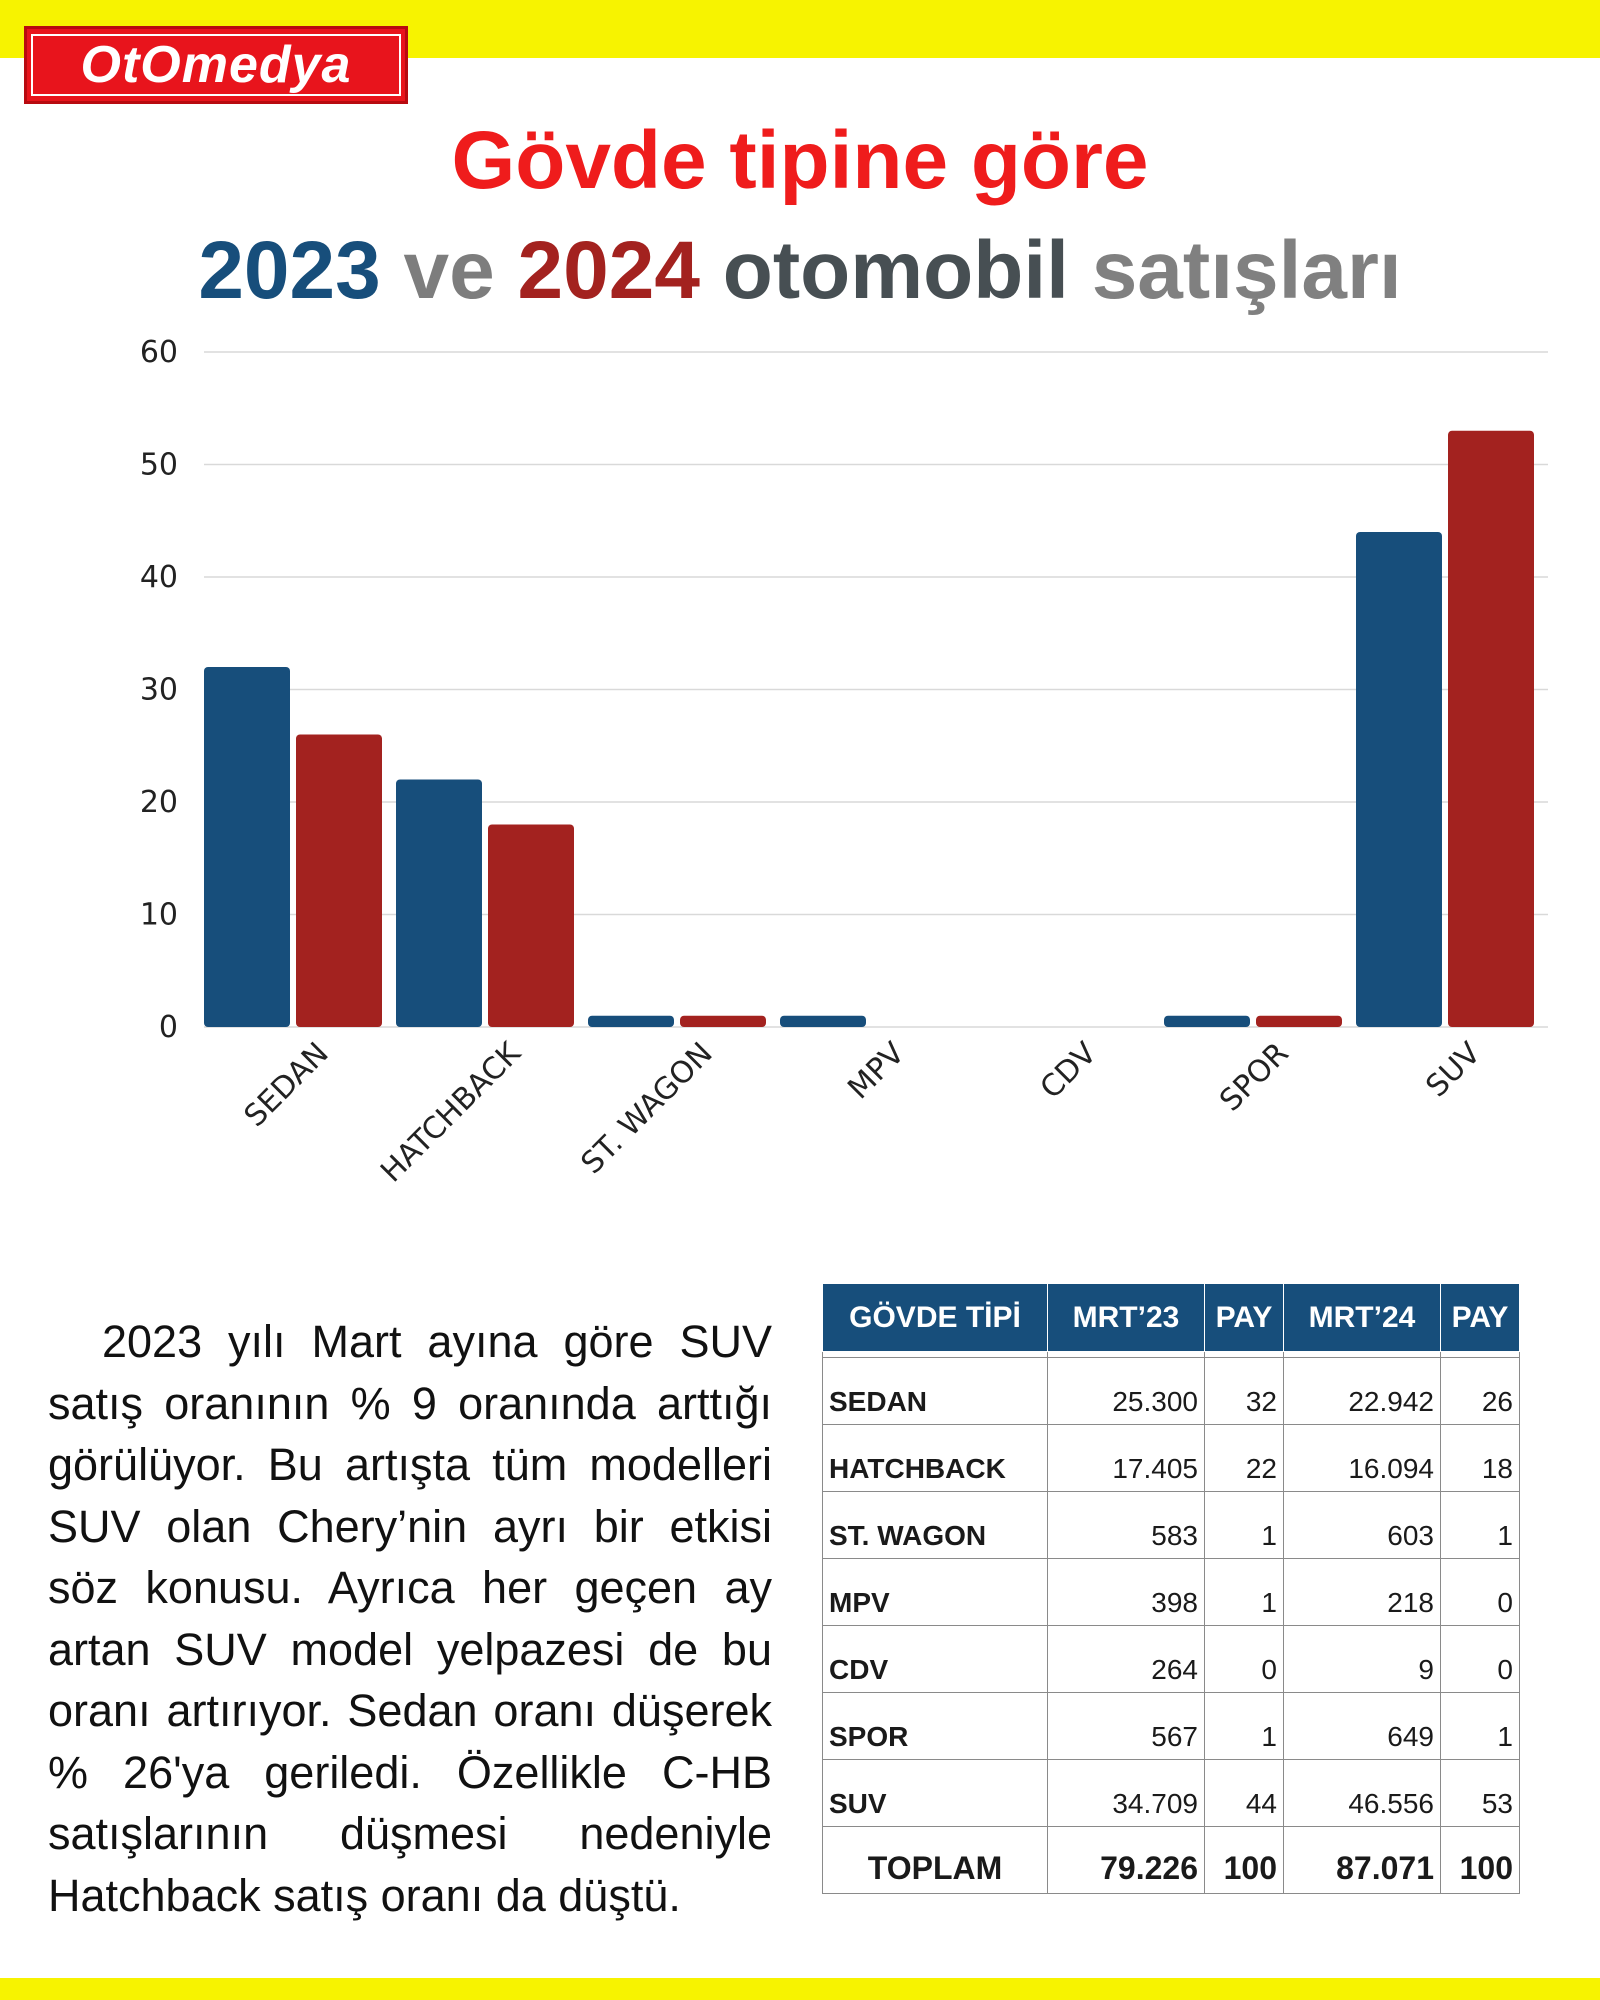 Image resolution: width=1600 pixels, height=2000 pixels. Describe the element at coordinates (1362, 1726) in the screenshot. I see `cell-mrt24: 649` at that location.